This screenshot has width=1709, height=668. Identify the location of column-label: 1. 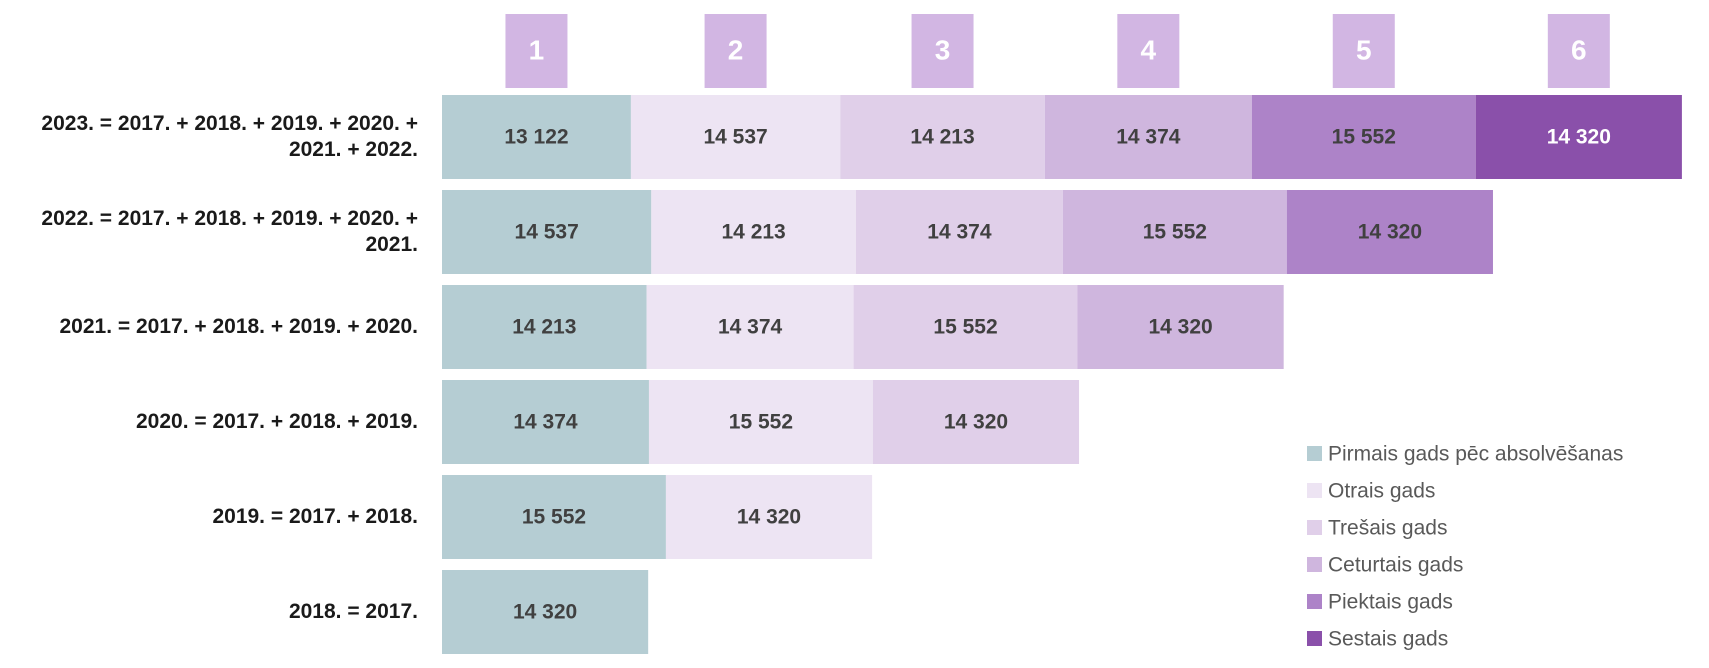
(537, 49).